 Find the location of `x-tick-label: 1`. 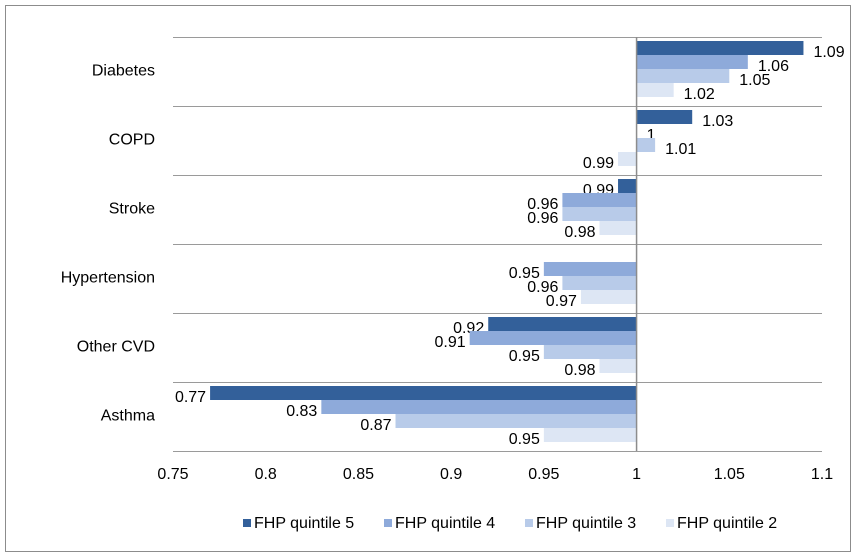

x-tick-label: 1 is located at coordinates (636, 474).